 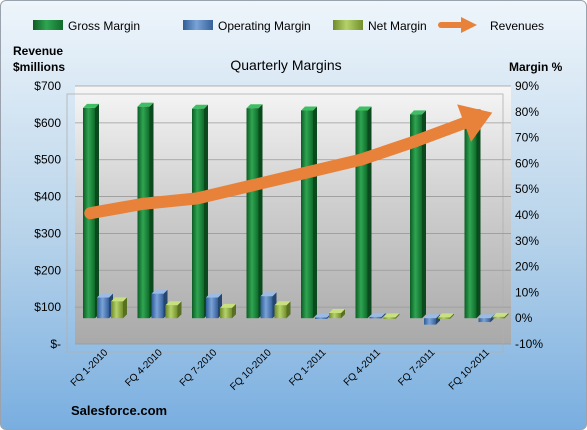 I want to click on legend-label-gross-margin: Gross Margin, so click(x=104, y=26).